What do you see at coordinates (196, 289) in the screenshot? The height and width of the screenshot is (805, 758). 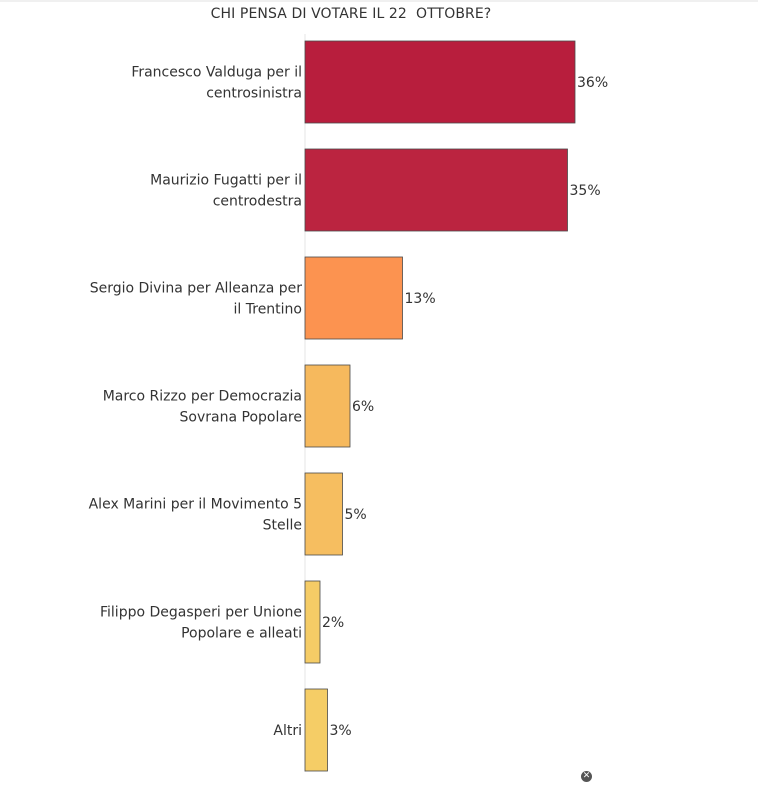 I see `category-label-line: Sergio Divina per Alleanza per` at bounding box center [196, 289].